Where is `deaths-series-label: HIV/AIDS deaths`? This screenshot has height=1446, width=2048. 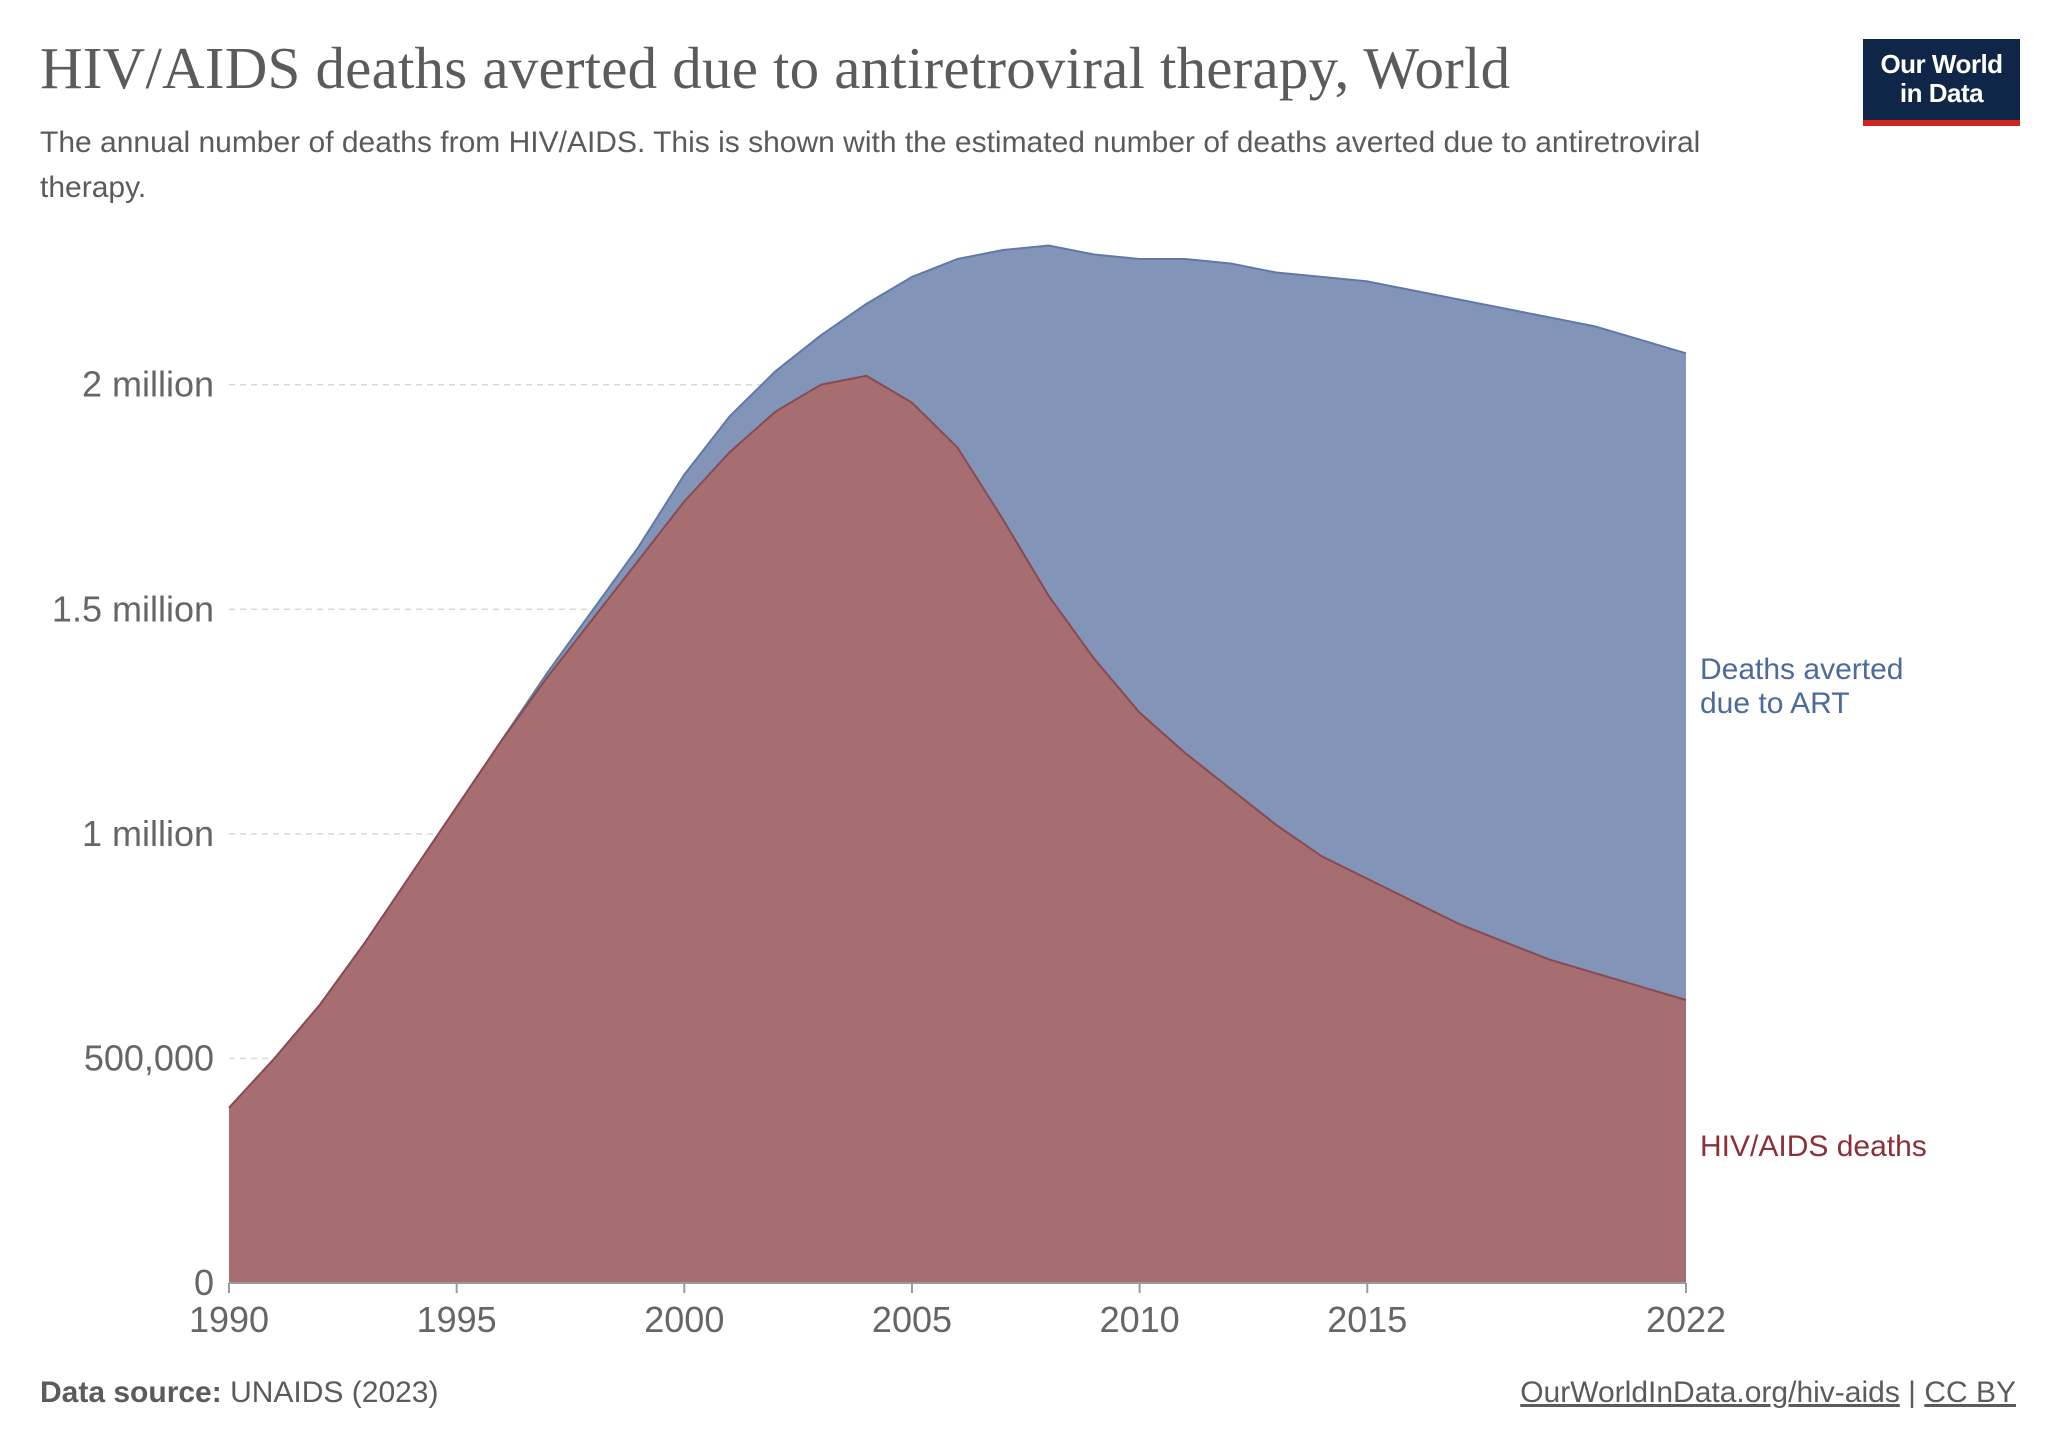
deaths-series-label: HIV/AIDS deaths is located at coordinates (1813, 1146).